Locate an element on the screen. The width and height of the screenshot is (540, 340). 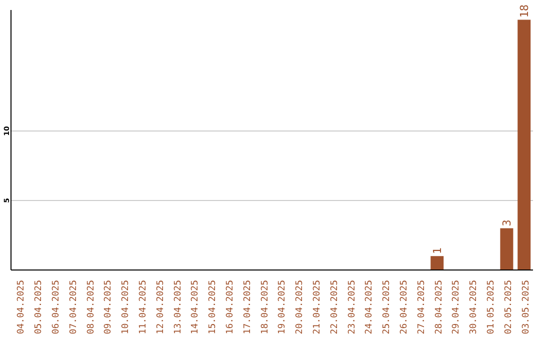
x-tick-label: 25.04.2025 is located at coordinates (387, 307).